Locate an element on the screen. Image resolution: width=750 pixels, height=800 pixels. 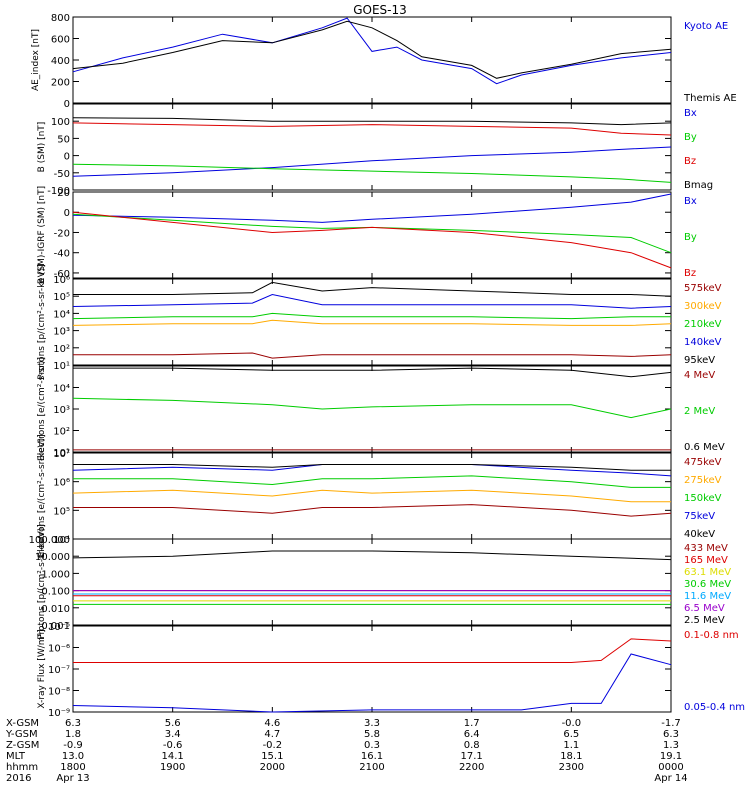
ephem-value: 3.3 is located at coordinates (372, 723).